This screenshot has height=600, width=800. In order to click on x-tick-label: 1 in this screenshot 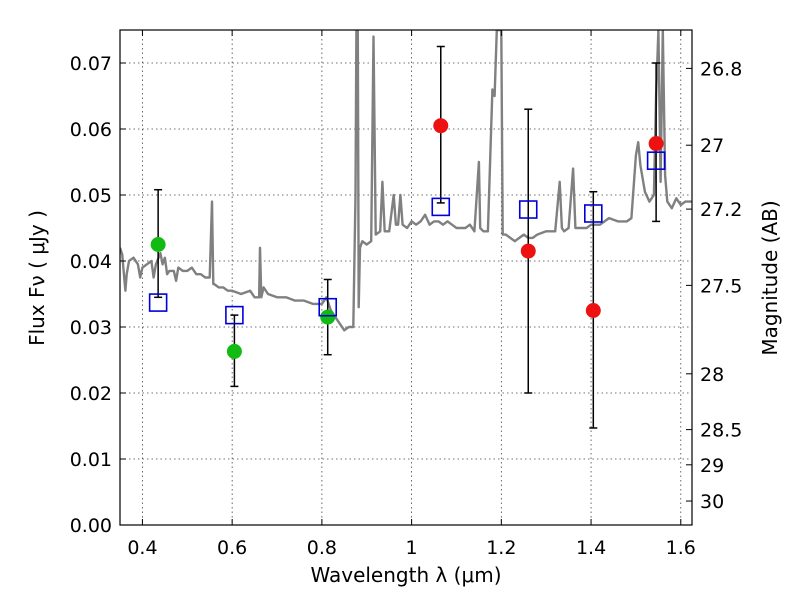, I will do `click(412, 548)`.